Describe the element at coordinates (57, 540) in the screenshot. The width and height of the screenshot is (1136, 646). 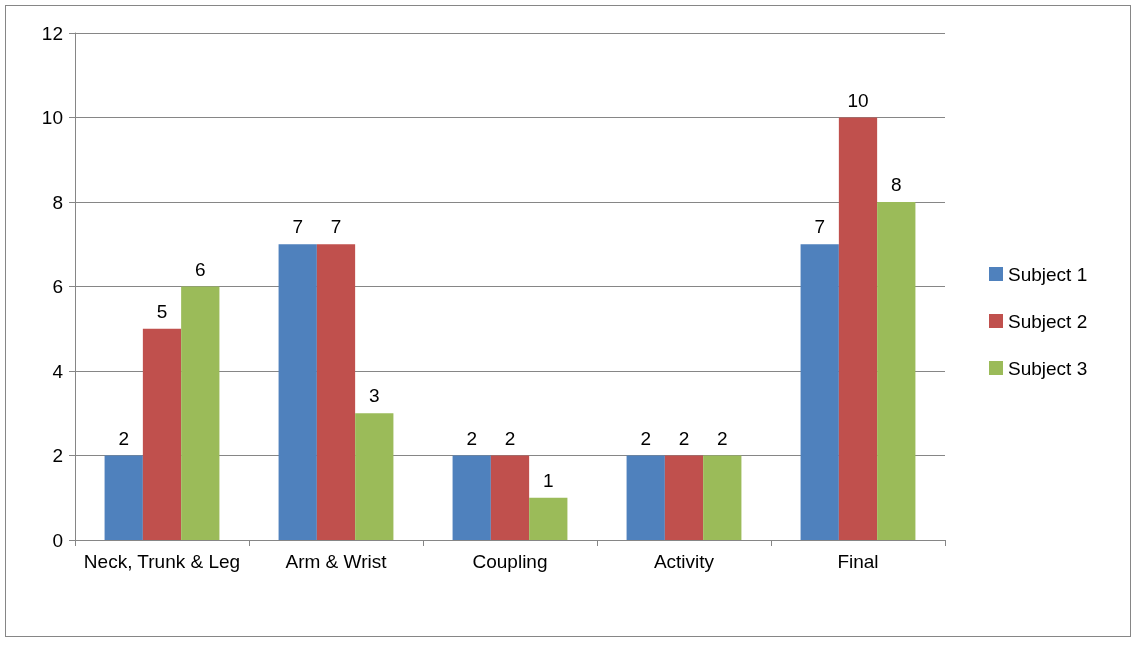
I see `y-tick-label: 0` at that location.